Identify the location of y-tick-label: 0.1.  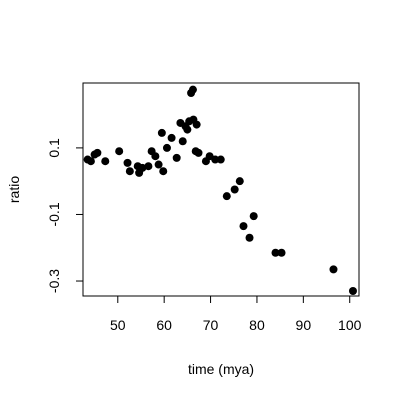
(54, 148).